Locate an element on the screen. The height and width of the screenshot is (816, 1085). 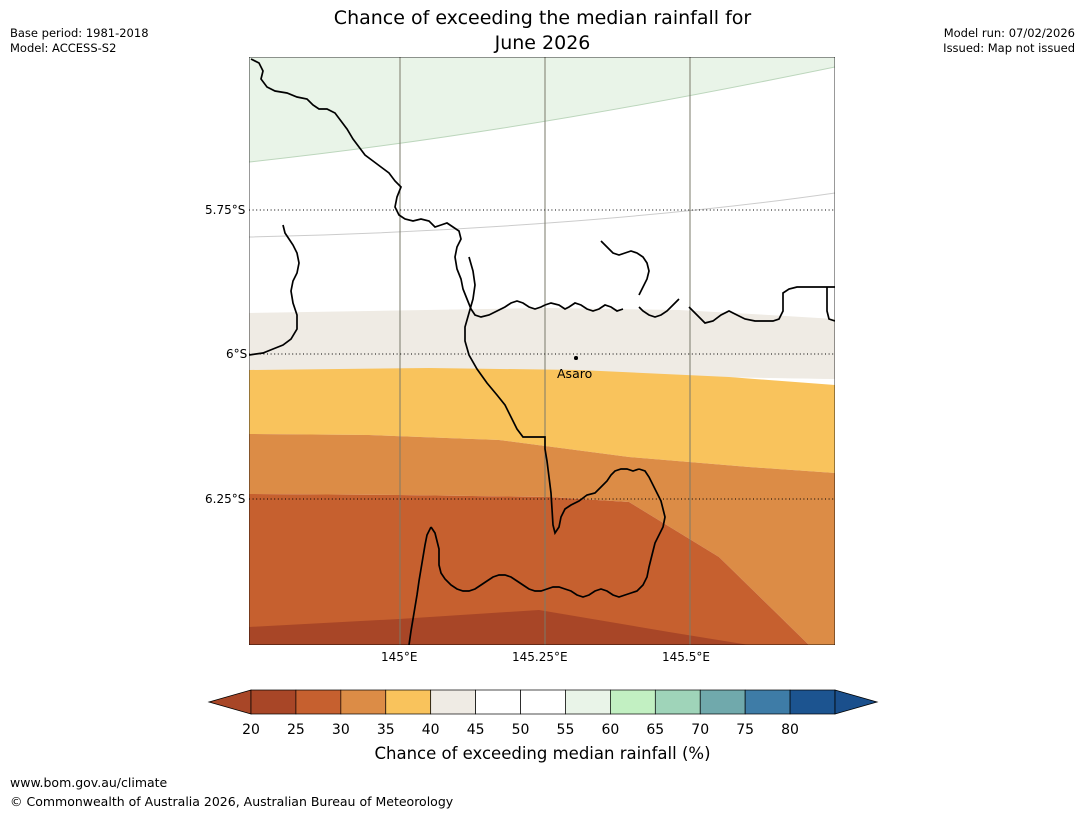
colorbar-tick-80: 80 is located at coordinates (790, 730).